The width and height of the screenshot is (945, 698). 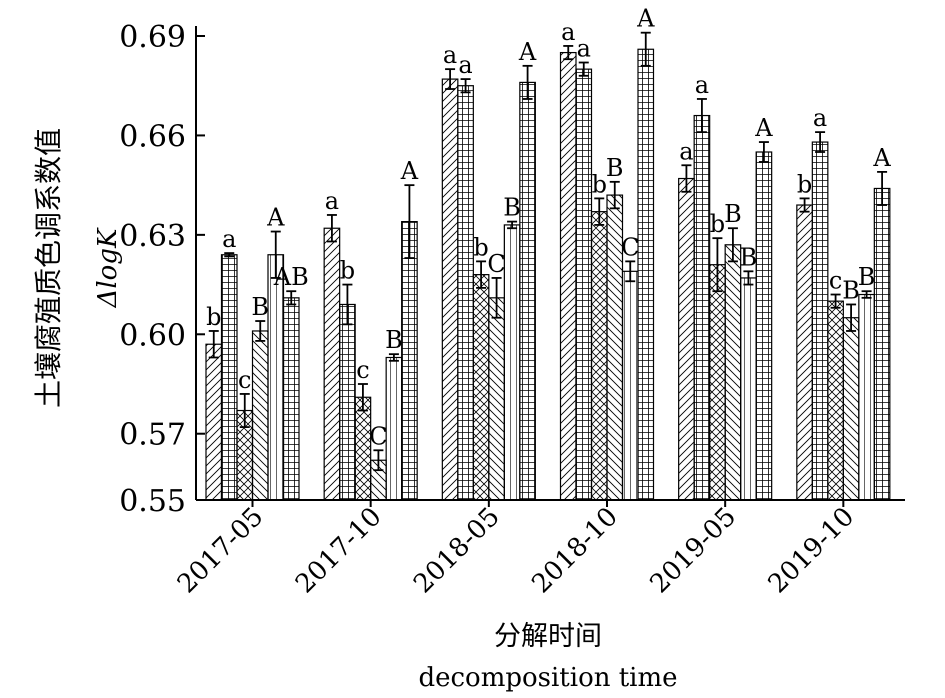 I want to click on y-tick-label: 0.57, so click(x=152, y=435).